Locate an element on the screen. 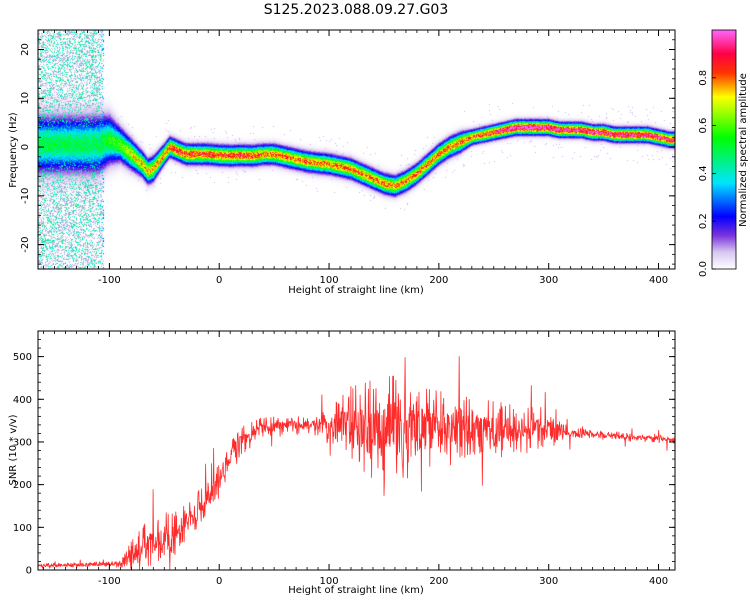 The image size is (750, 604). spectrogram-y-tick-label: 10 is located at coordinates (25, 98).